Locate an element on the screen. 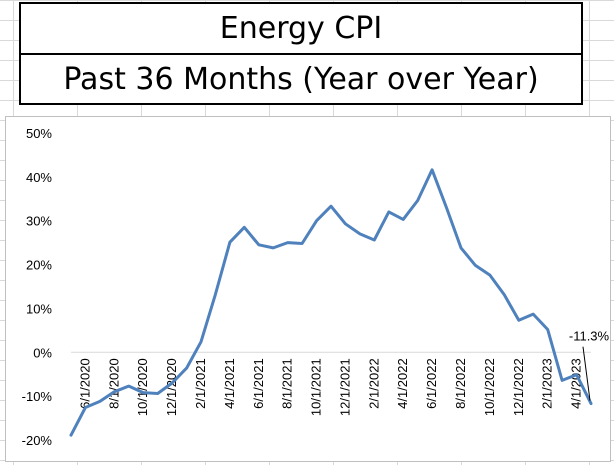 Image resolution: width=614 pixels, height=465 pixels. x-tick-label: 12/1/2022 is located at coordinates (518, 387).